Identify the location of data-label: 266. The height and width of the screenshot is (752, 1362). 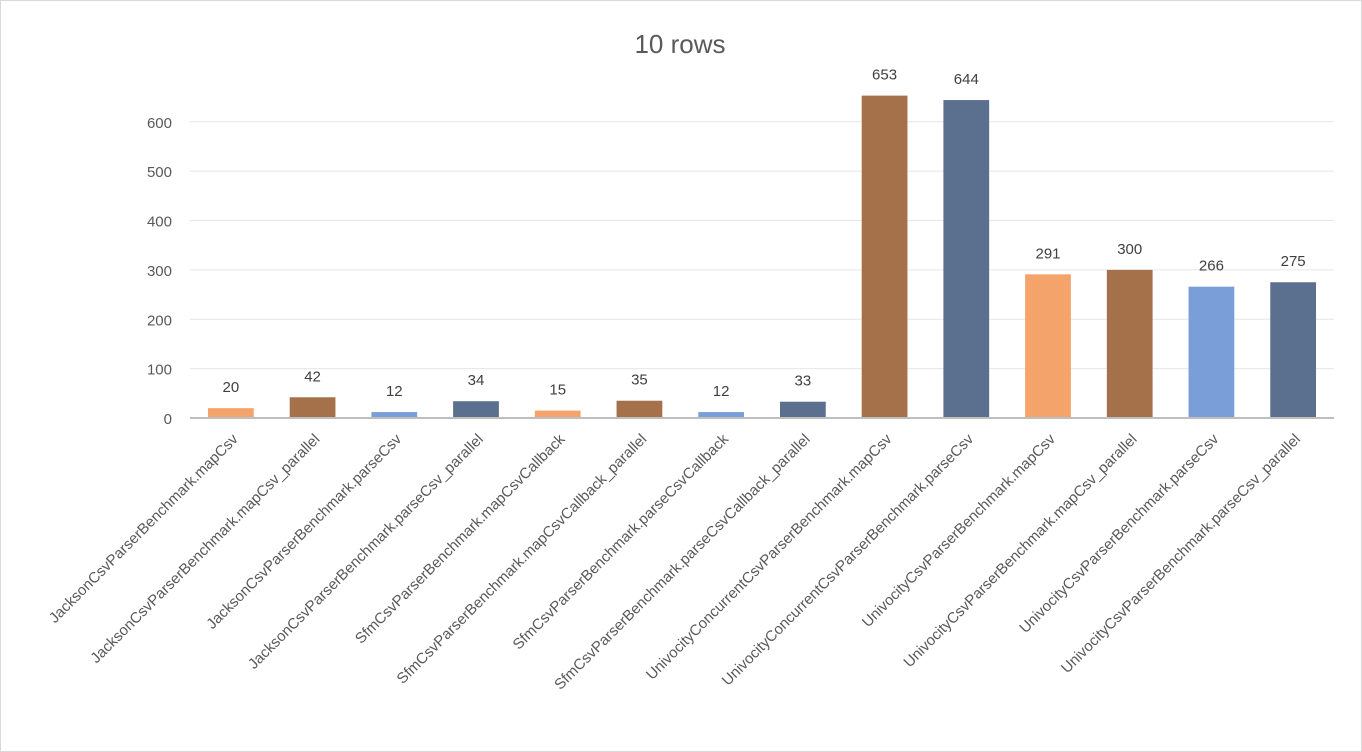
(1211, 266).